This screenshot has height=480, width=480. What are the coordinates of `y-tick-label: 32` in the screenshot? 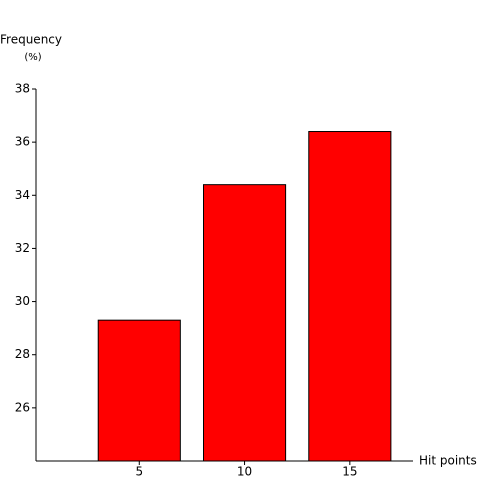 It's located at (22, 248).